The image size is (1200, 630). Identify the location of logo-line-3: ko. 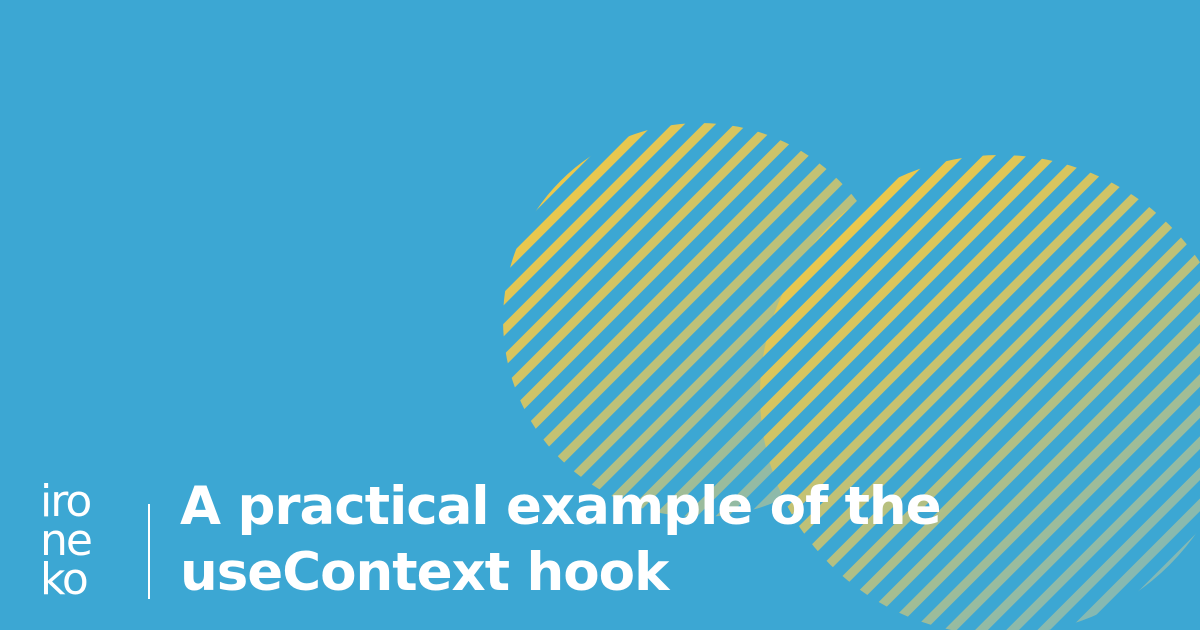
(64, 579).